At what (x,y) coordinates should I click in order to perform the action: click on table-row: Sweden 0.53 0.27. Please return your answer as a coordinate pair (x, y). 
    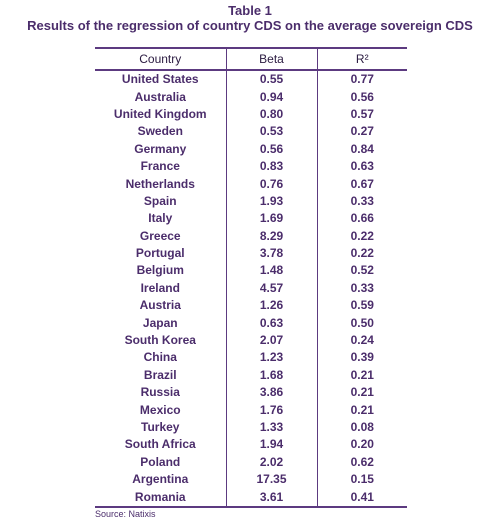
    Looking at the image, I should click on (251, 132).